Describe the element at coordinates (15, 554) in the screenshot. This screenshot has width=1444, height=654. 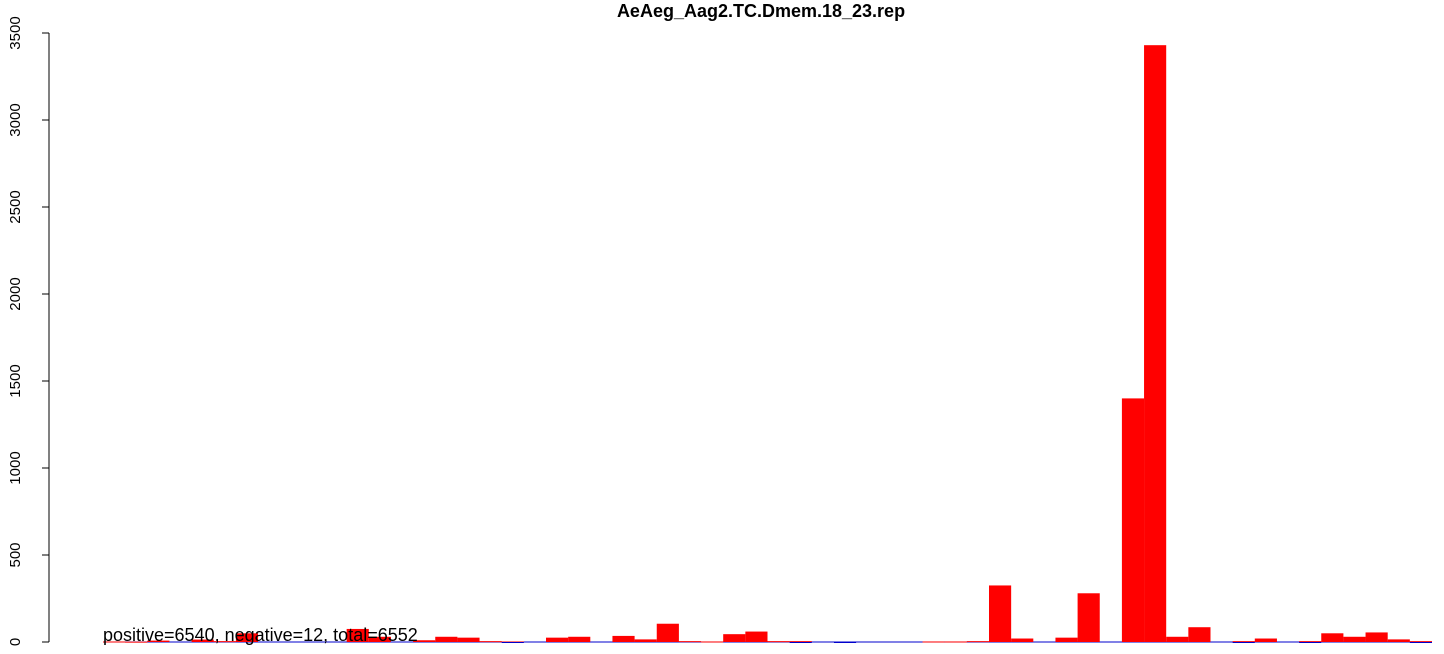
I see `y-tick-label: 500` at that location.